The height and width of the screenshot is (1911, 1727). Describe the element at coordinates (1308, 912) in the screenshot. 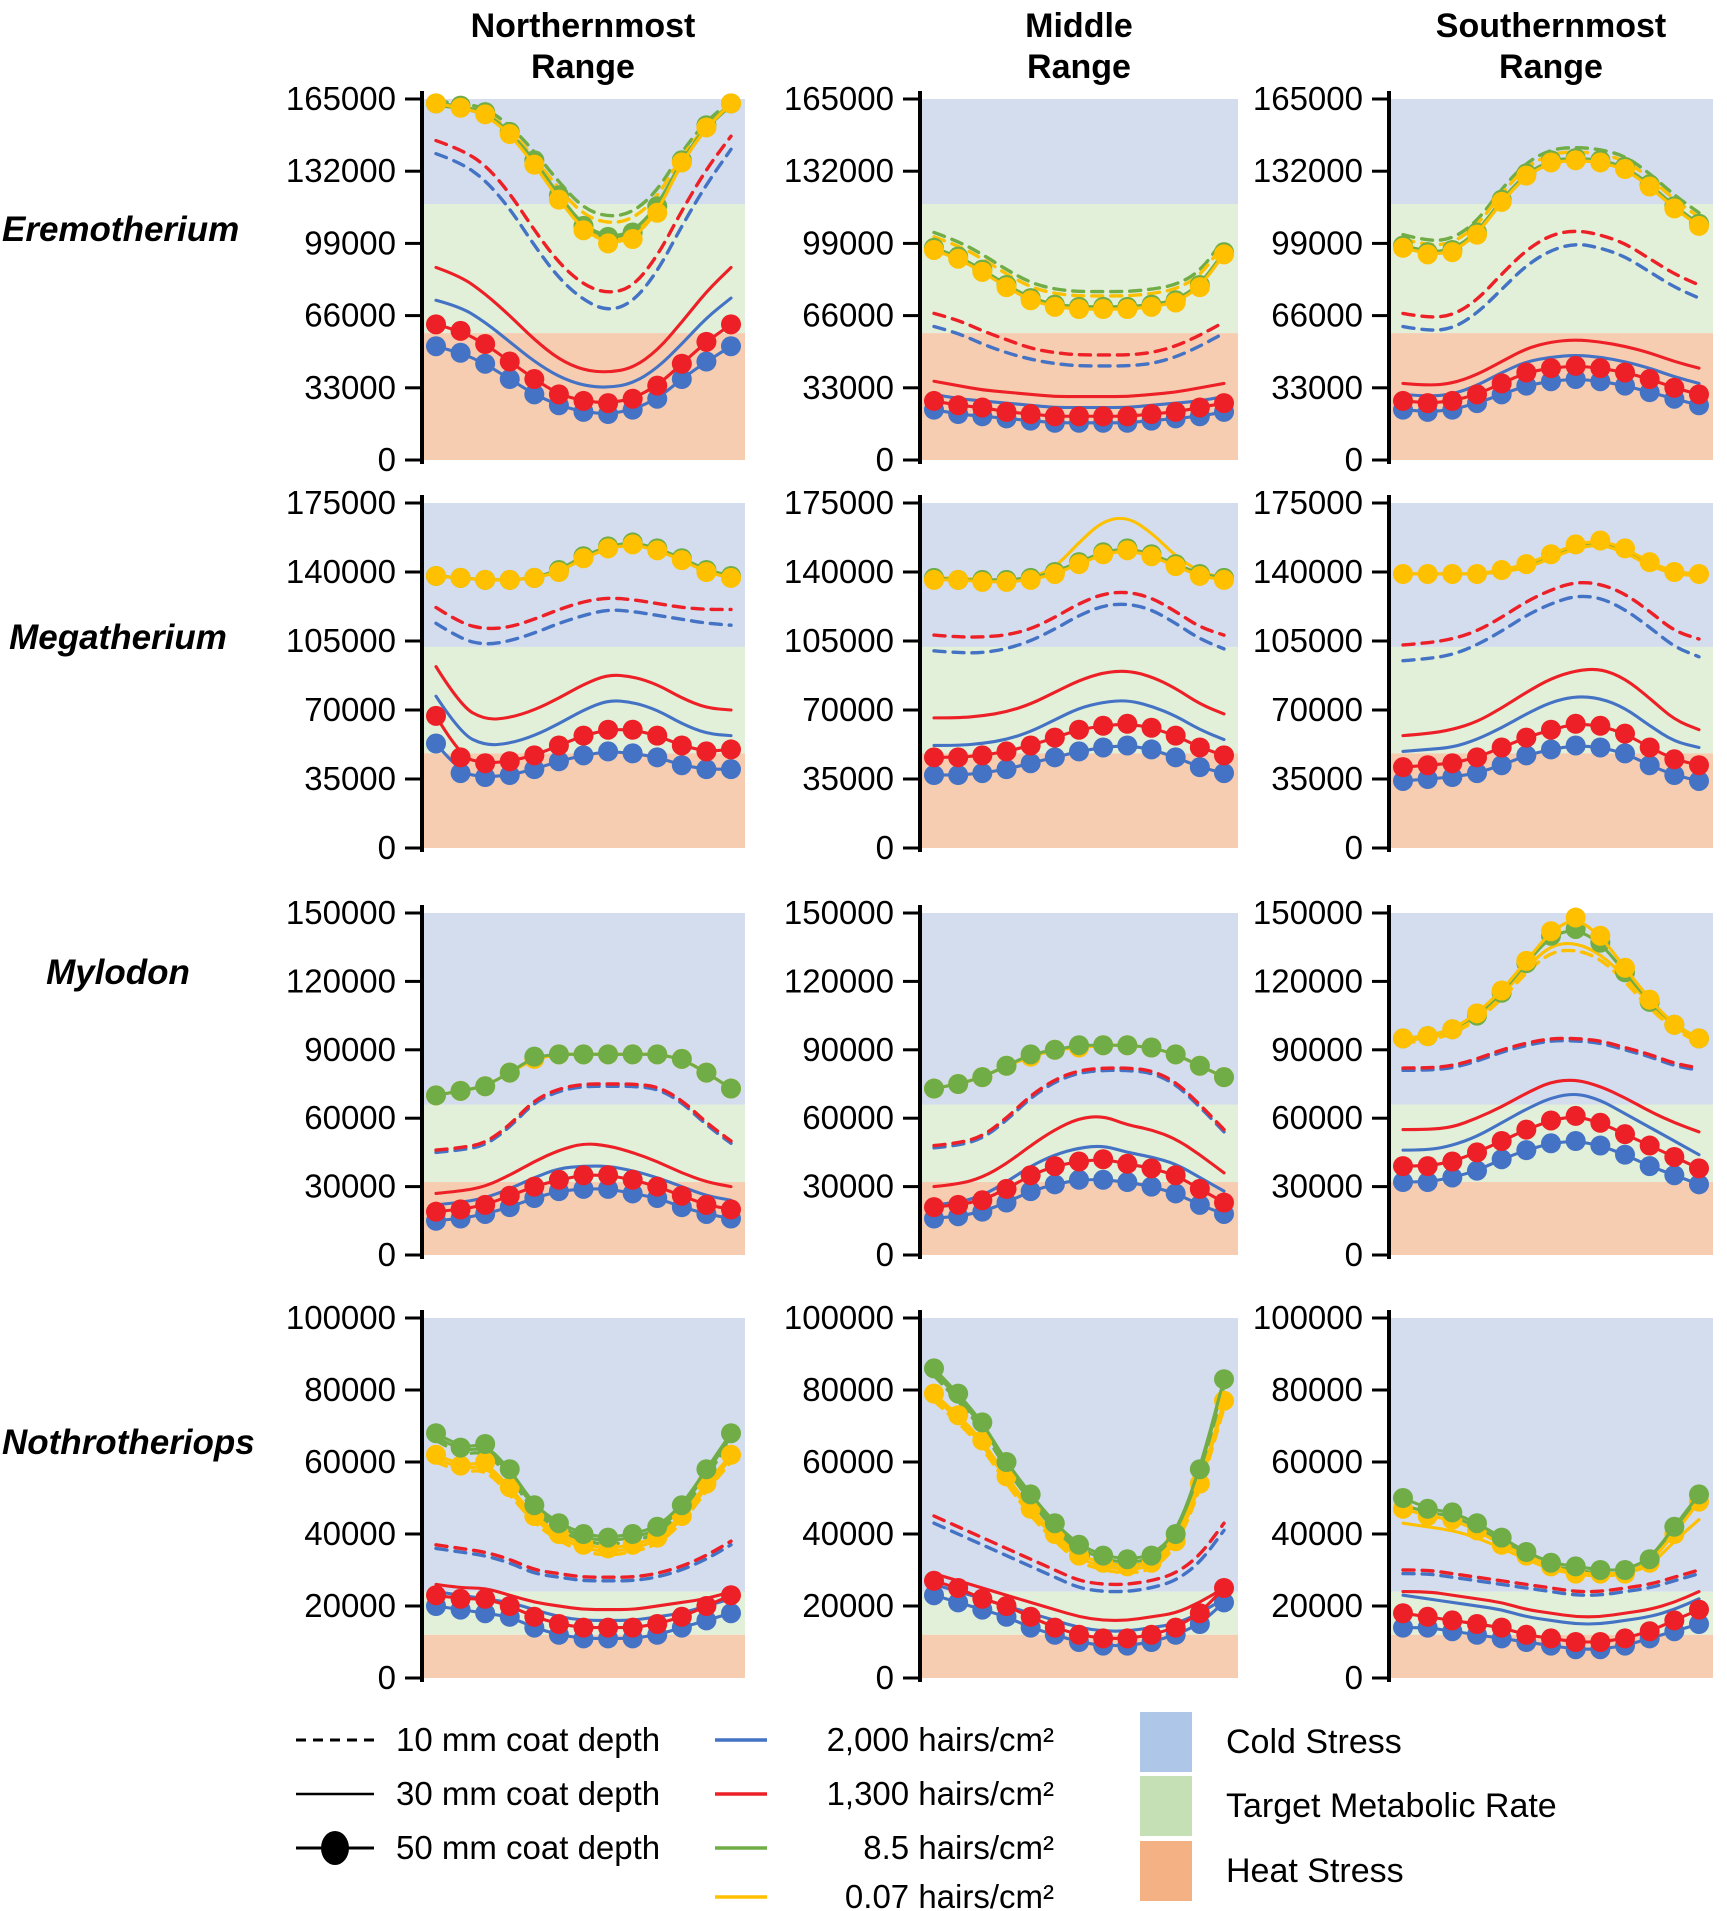

I see `y-tick-label: 150000` at that location.